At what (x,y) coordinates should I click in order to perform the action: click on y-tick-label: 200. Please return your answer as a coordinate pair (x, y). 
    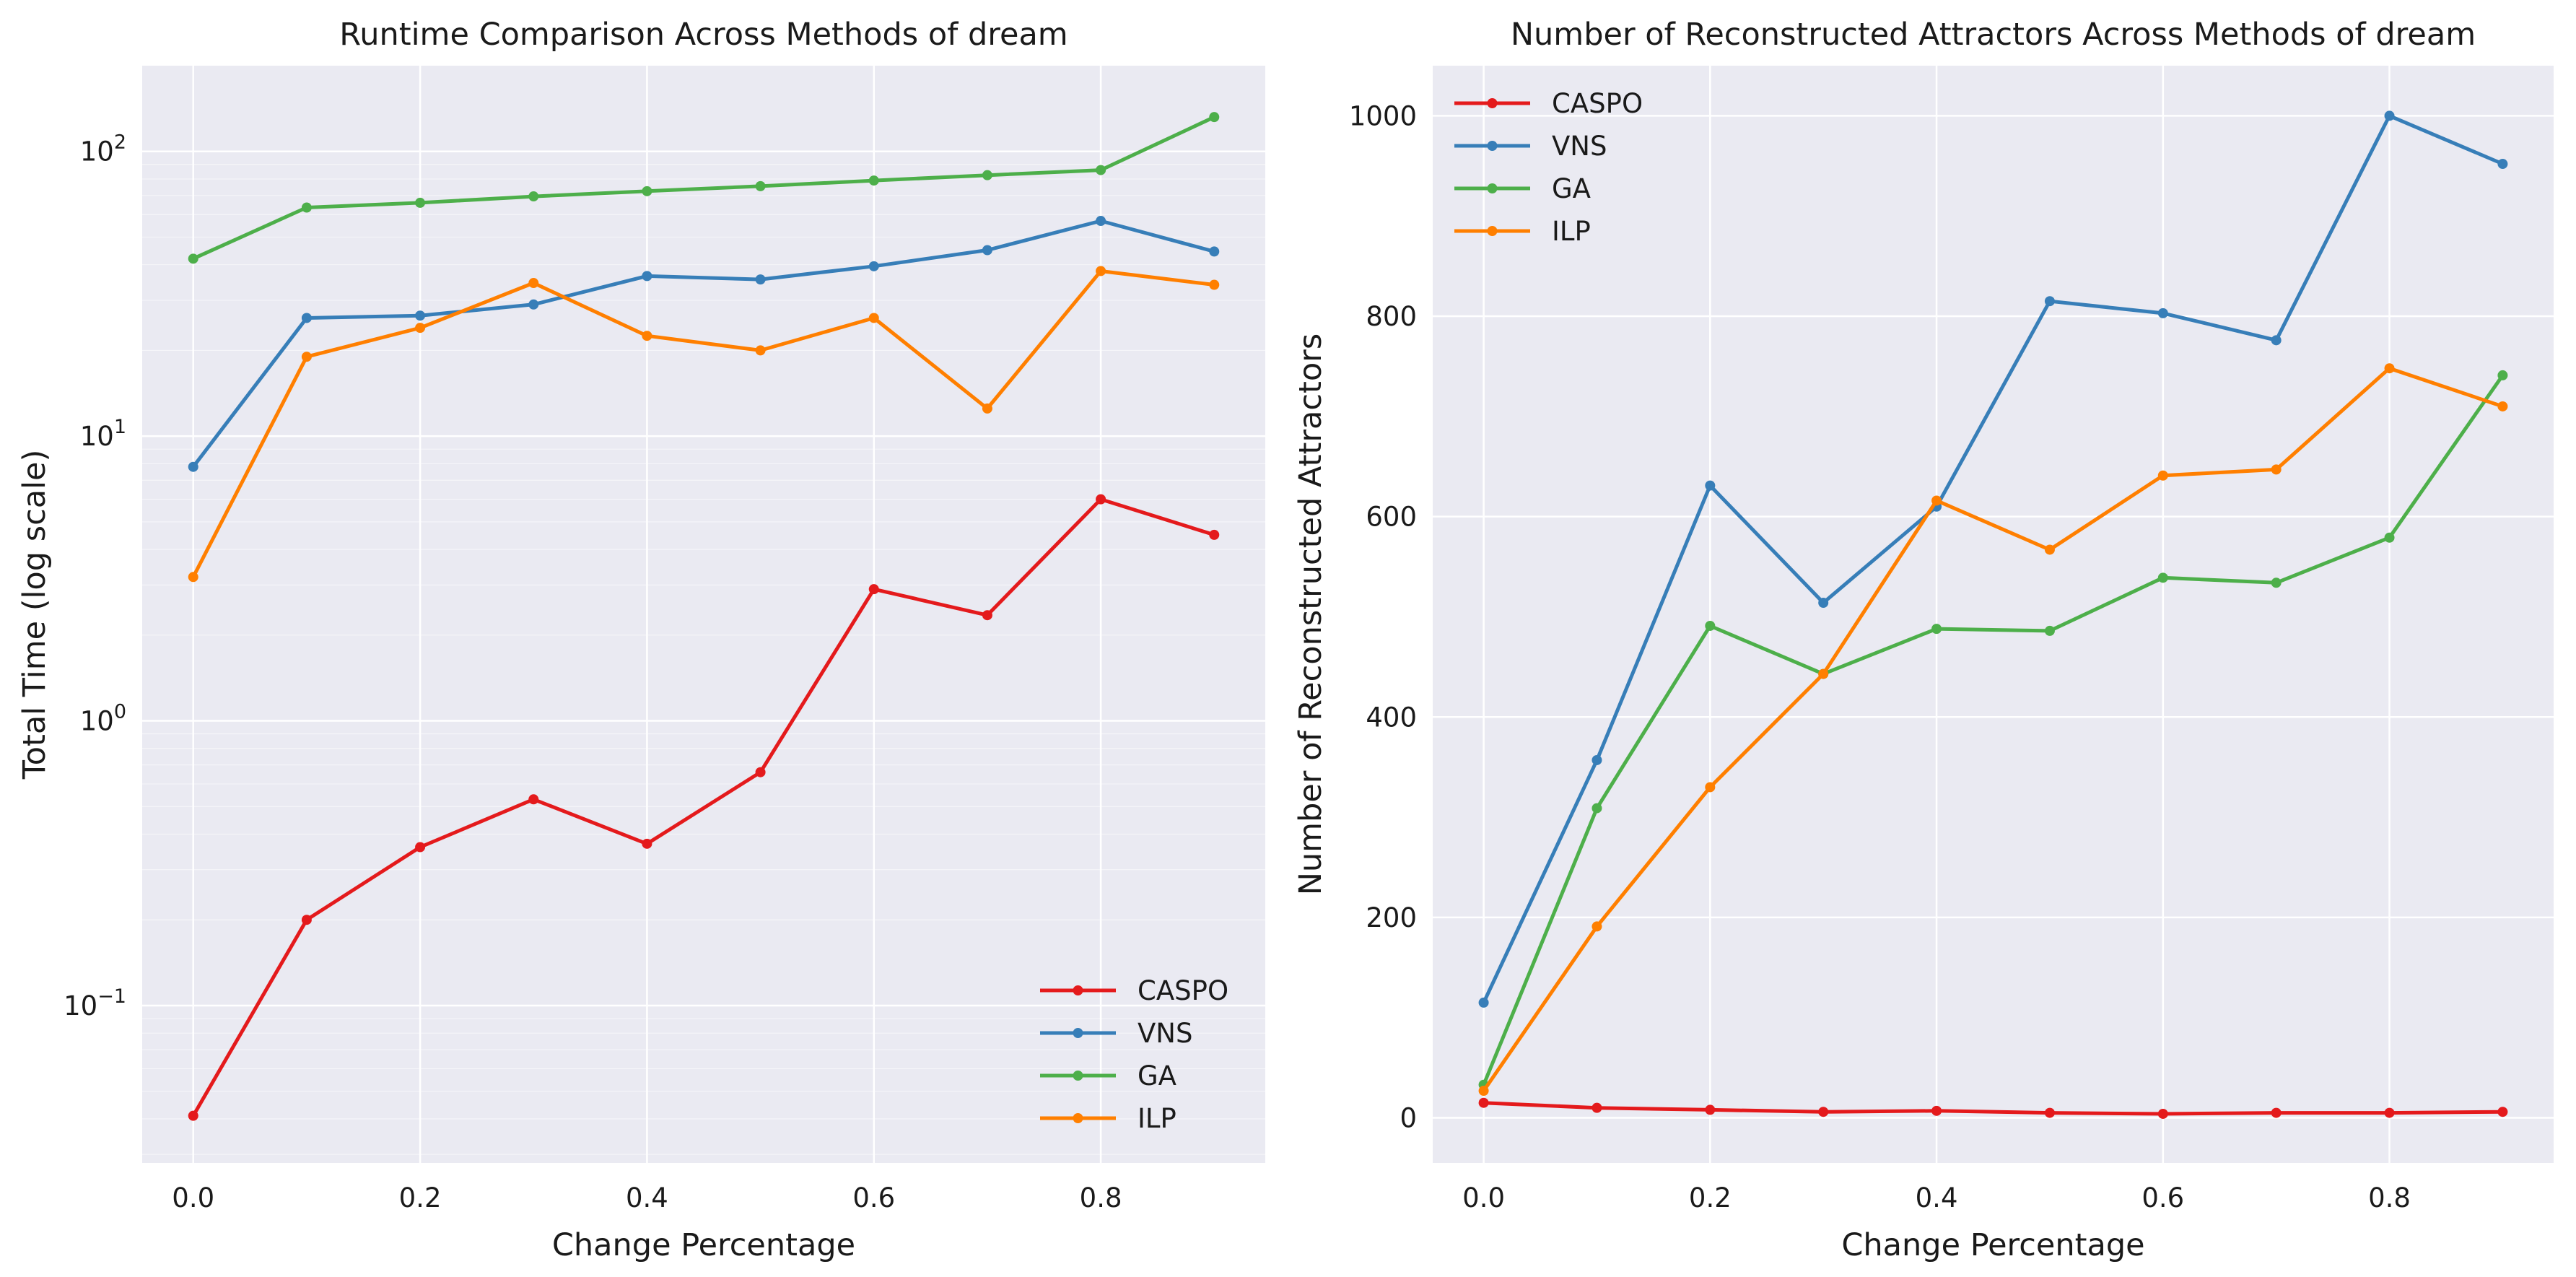
    Looking at the image, I should click on (1391, 917).